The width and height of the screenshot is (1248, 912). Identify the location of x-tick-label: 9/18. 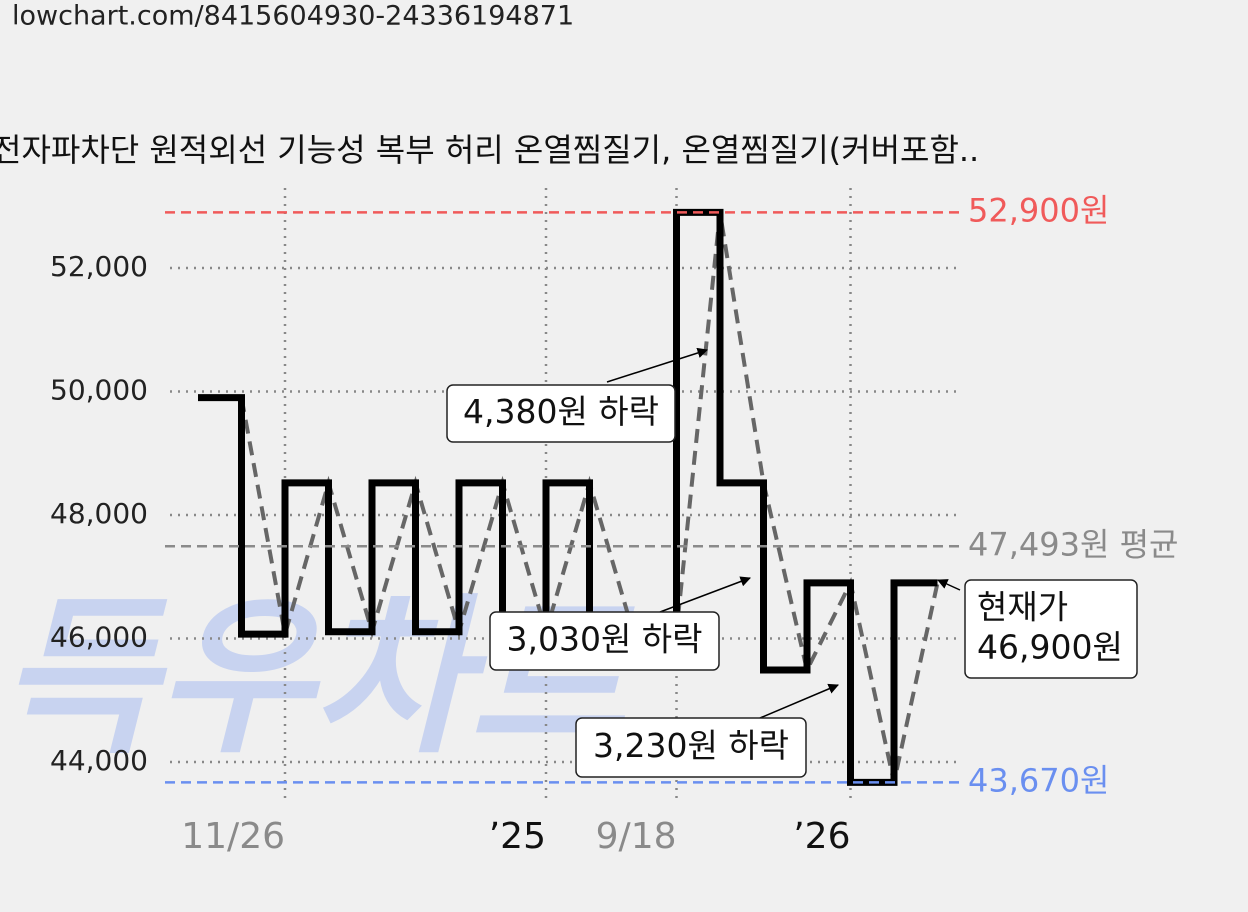
(636, 836).